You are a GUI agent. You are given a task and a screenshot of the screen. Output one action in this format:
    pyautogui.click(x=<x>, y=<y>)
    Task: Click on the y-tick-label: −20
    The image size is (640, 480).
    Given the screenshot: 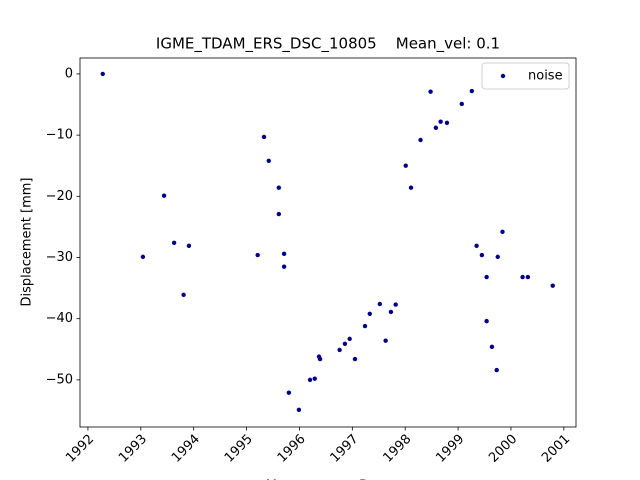 What is the action you would take?
    pyautogui.click(x=59, y=196)
    